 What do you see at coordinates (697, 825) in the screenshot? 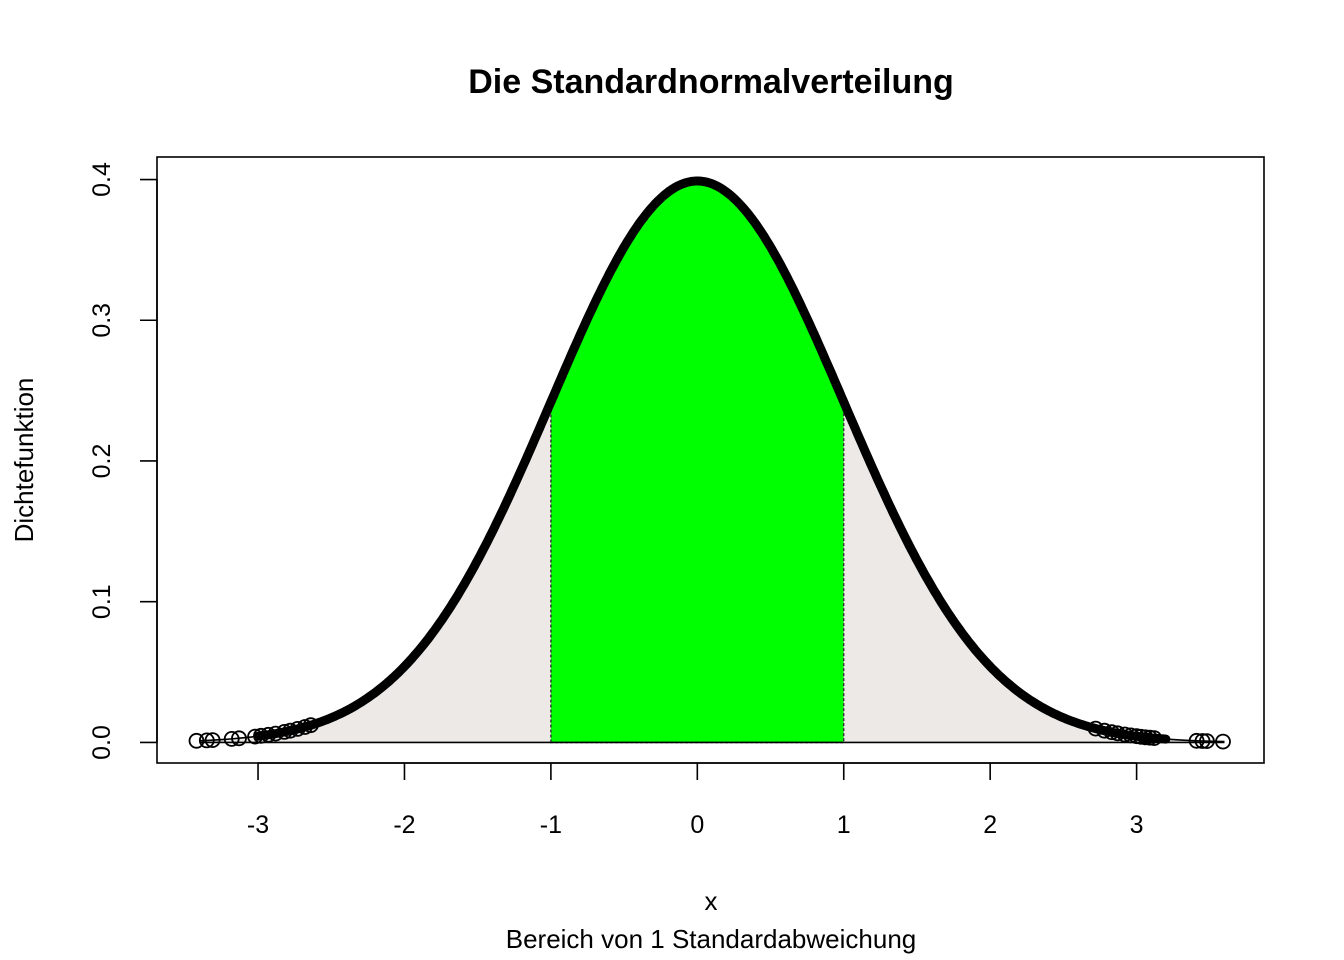
I see `x-tick-label: 0` at bounding box center [697, 825].